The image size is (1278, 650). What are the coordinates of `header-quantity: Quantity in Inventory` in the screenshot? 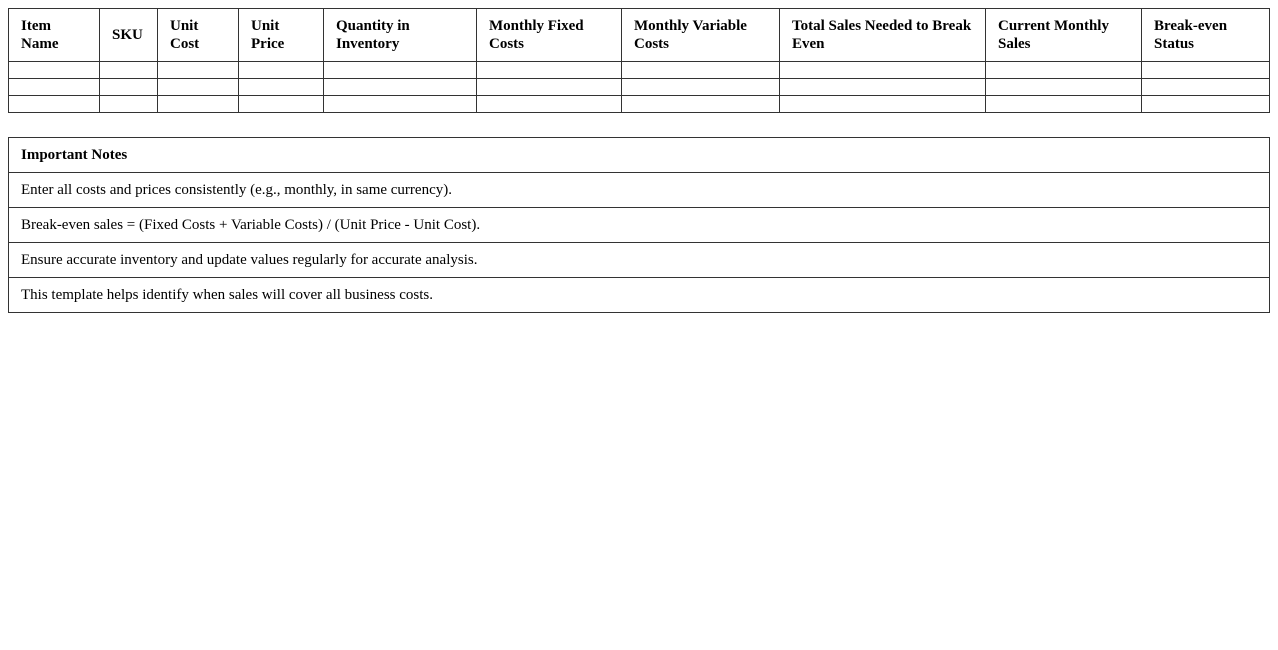 It's located at (400, 35).